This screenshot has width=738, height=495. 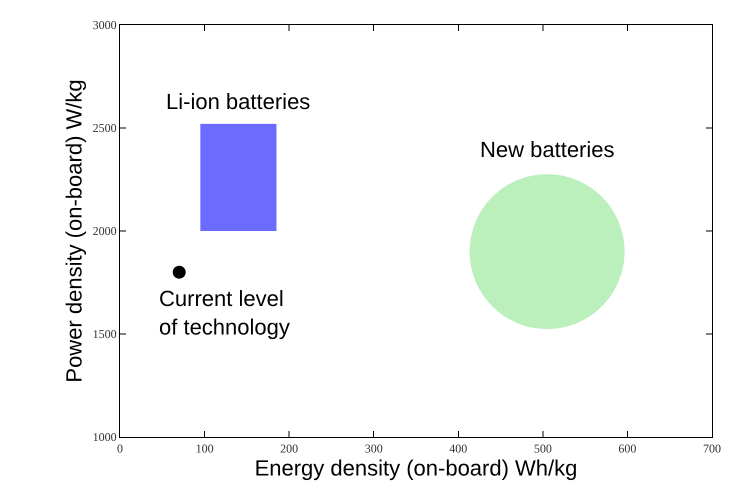 I want to click on y-tick-label: 3000, so click(x=104, y=25).